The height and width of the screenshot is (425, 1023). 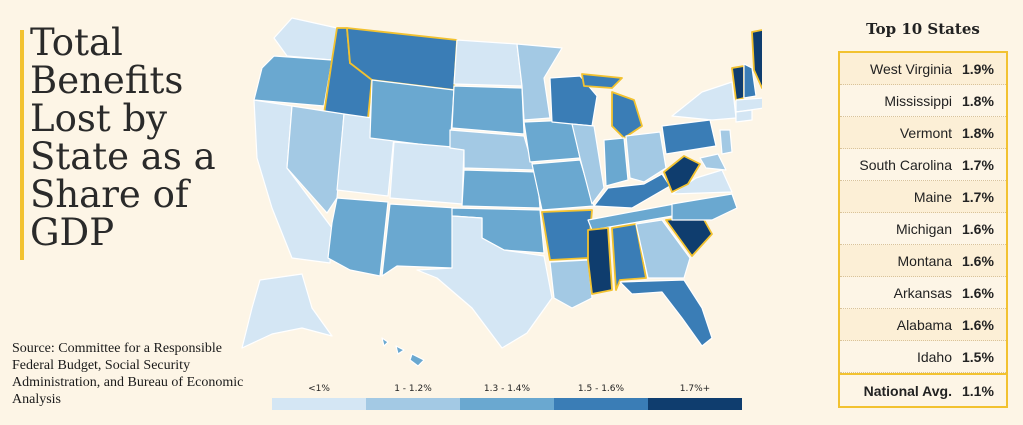 What do you see at coordinates (923, 29) in the screenshot?
I see `top-states-title: Top 10 States` at bounding box center [923, 29].